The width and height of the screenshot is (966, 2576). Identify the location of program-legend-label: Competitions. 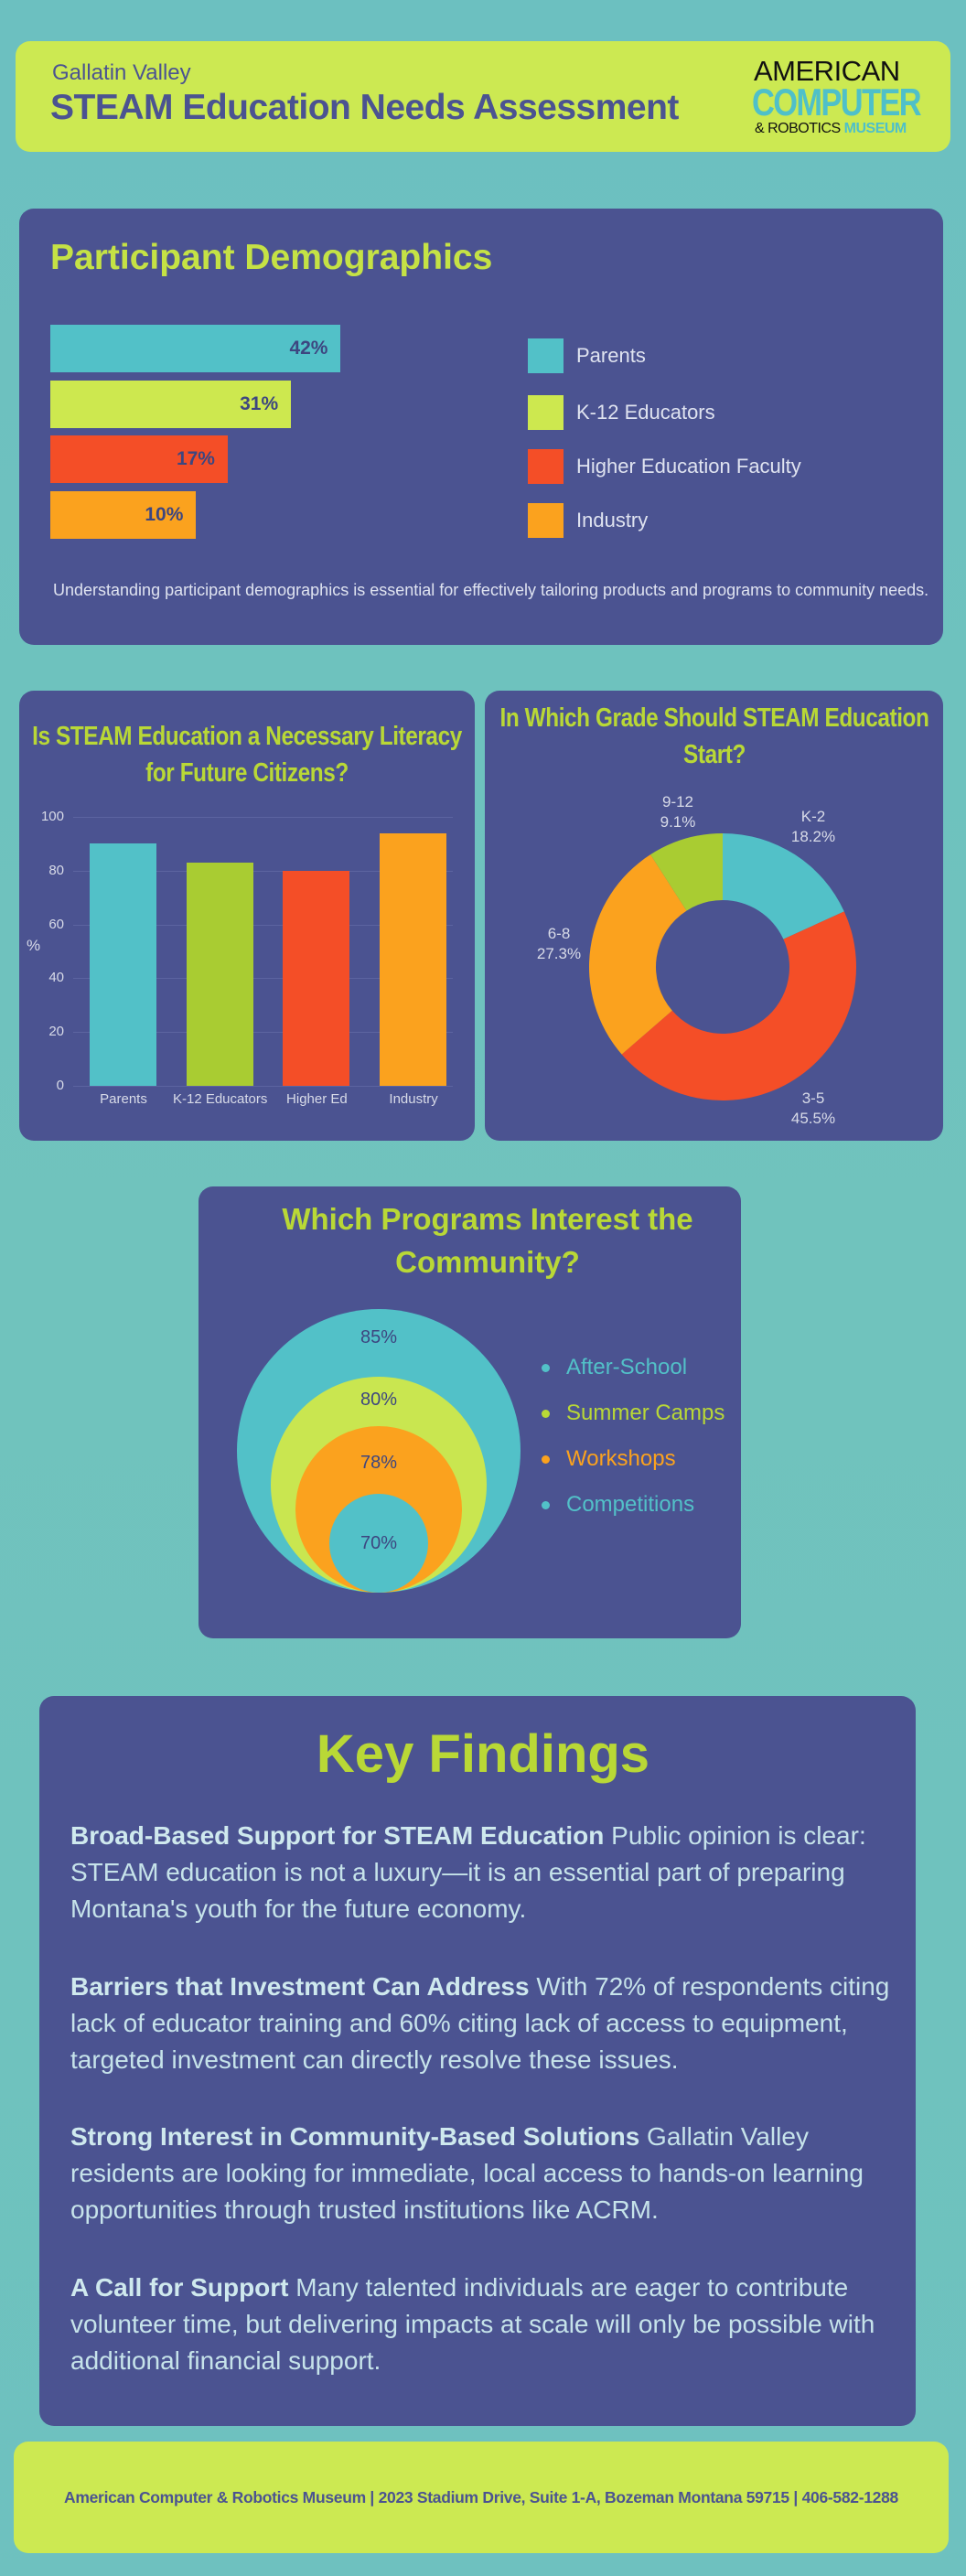
(630, 1505).